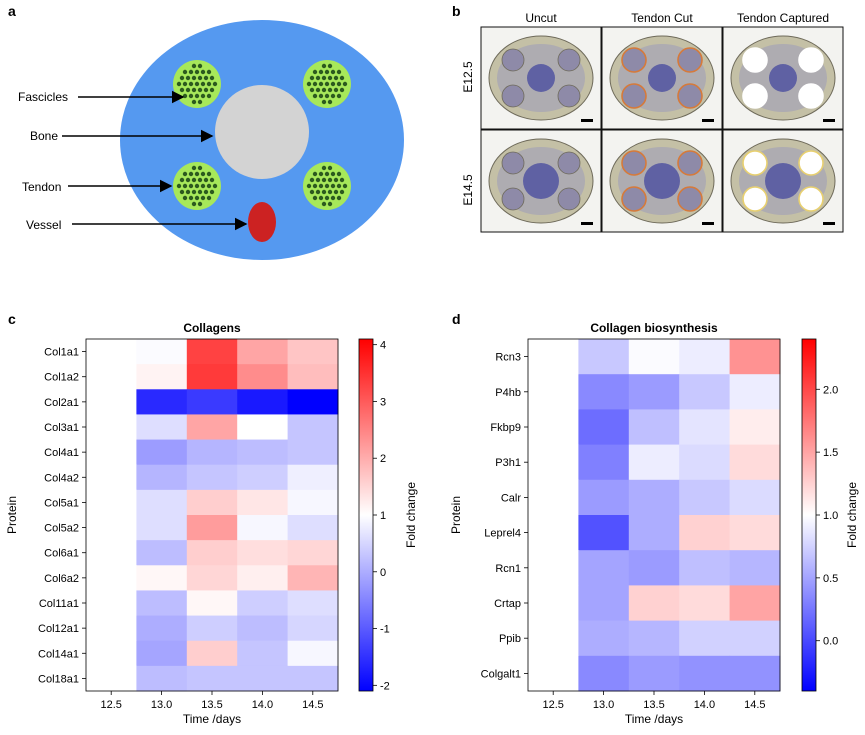 The width and height of the screenshot is (865, 735). I want to click on column-label-tendon-captured: Tendon Captured, so click(783, 18).